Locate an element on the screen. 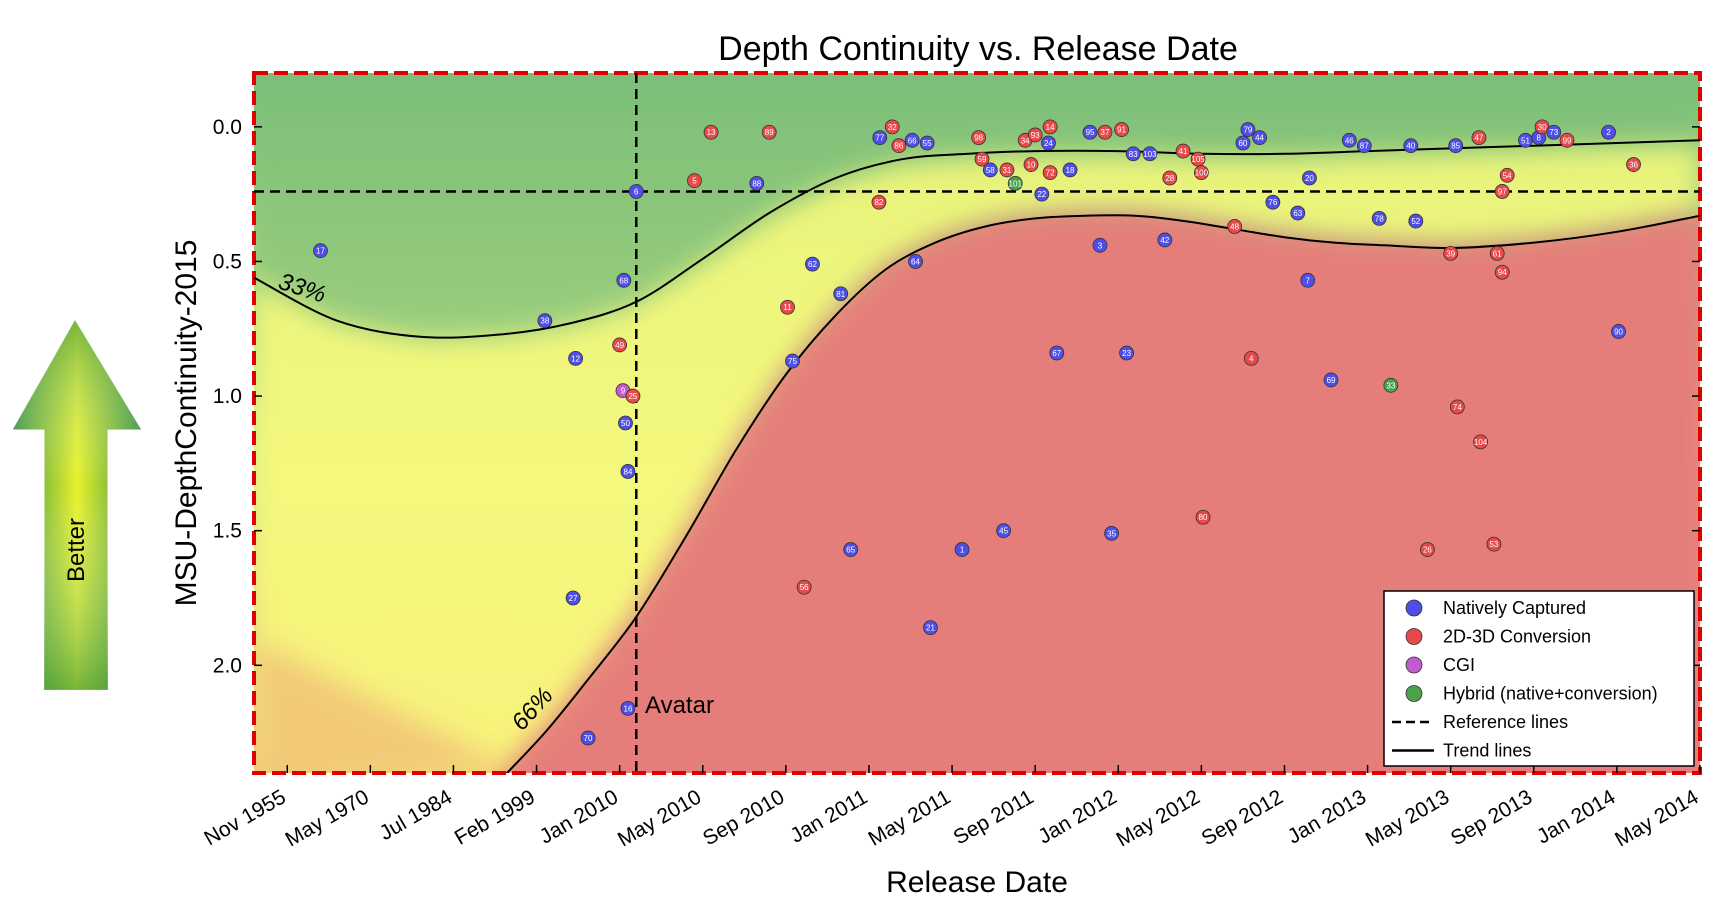 The image size is (1722, 924). point-label: 101 is located at coordinates (1016, 183).